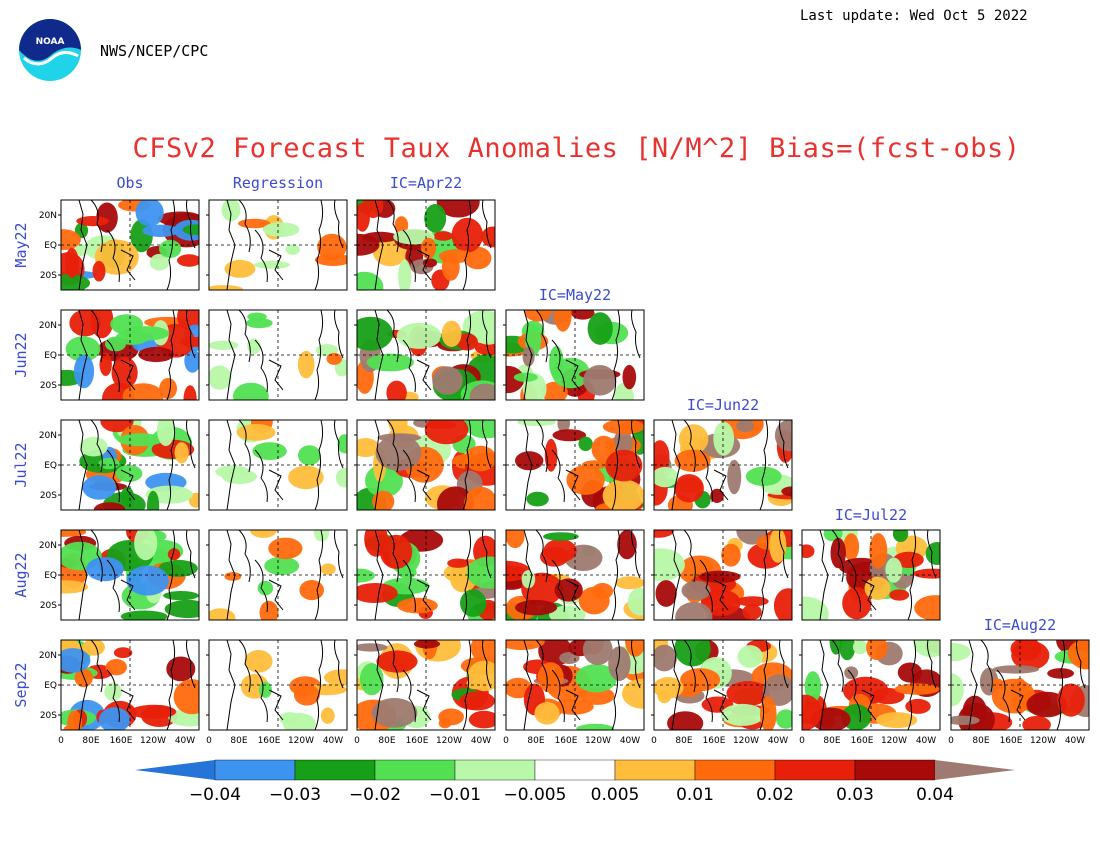  I want to click on row-label: Jul22, so click(21, 464).